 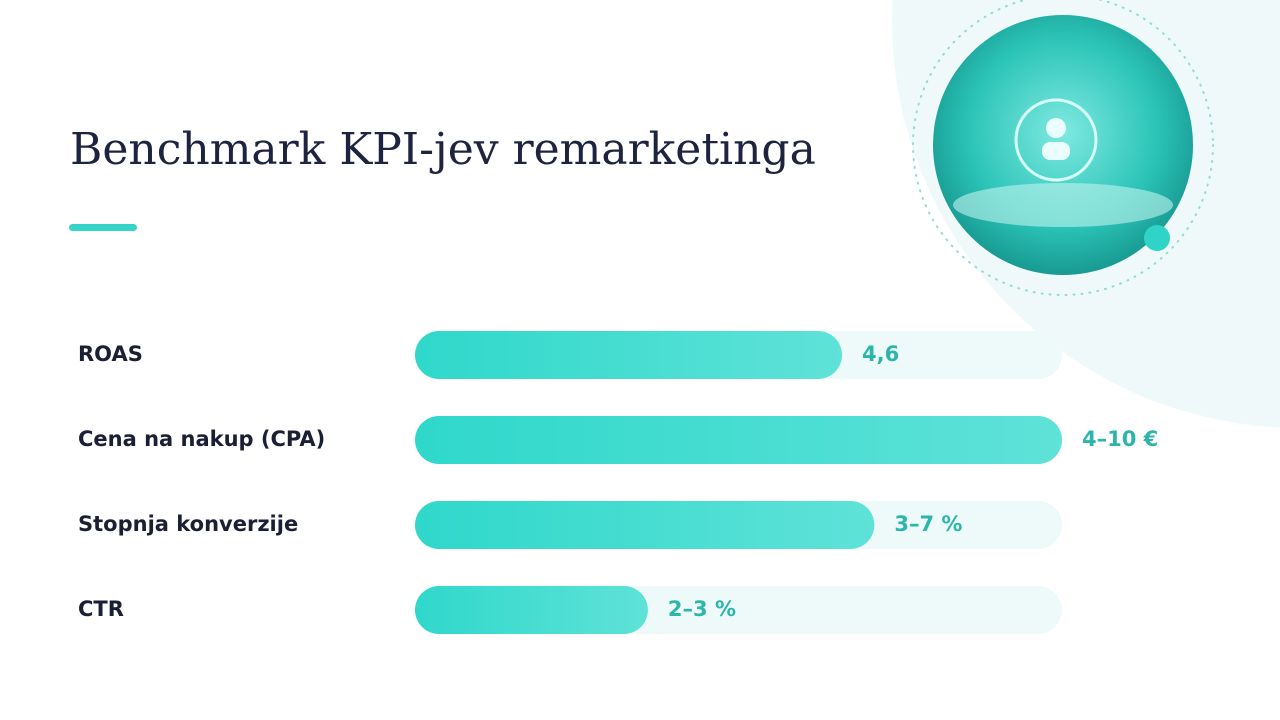 What do you see at coordinates (880, 354) in the screenshot?
I see `kpi-value: 4,6` at bounding box center [880, 354].